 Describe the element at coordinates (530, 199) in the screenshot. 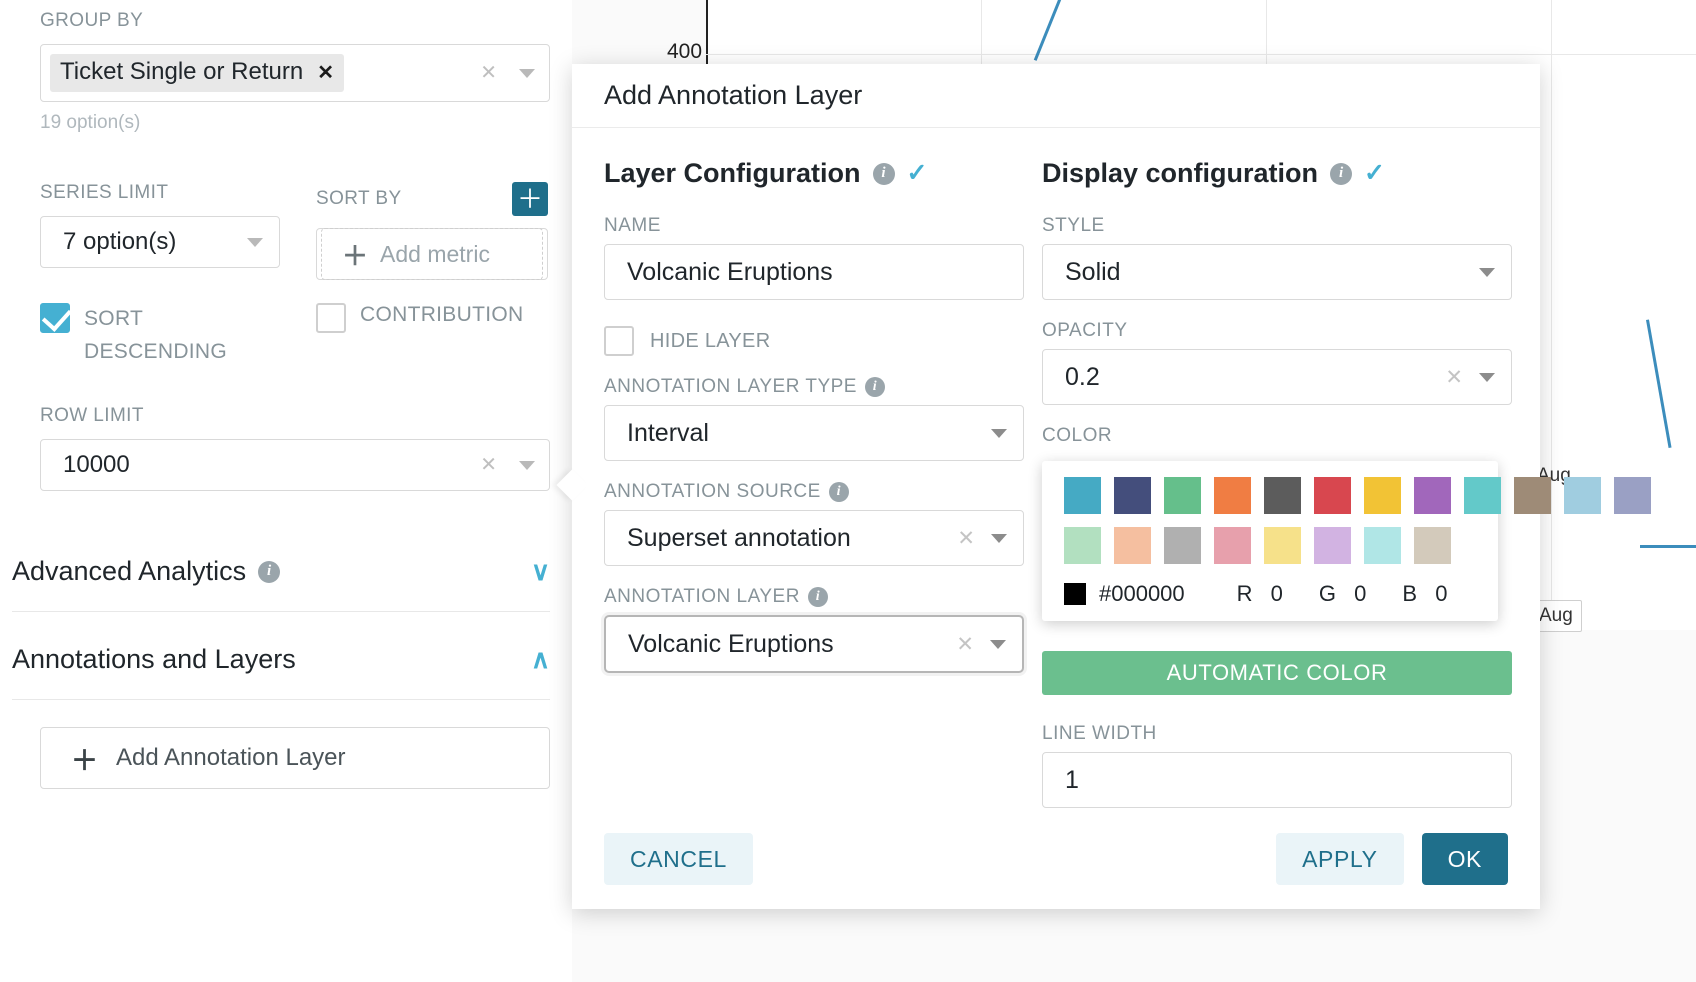

I see `add-sort-metric-button: ＋` at that location.